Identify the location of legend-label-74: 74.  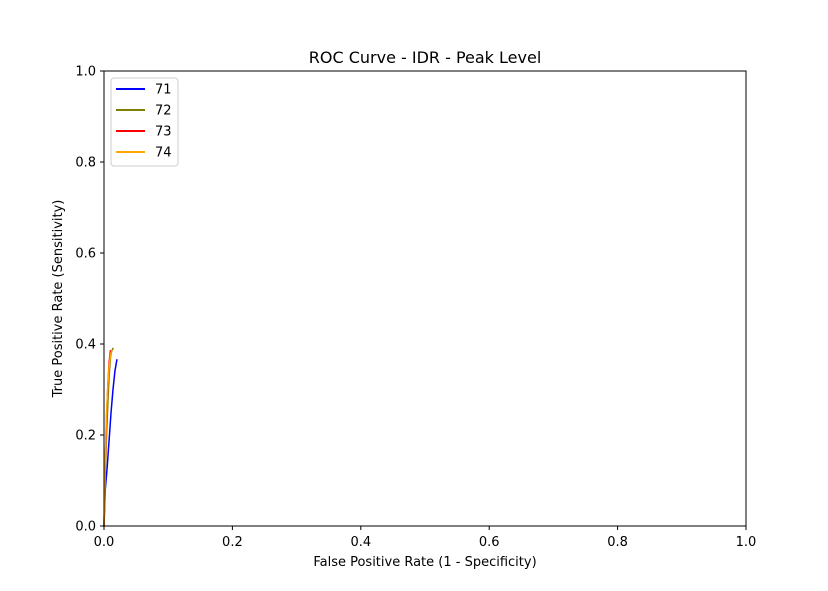
(163, 153).